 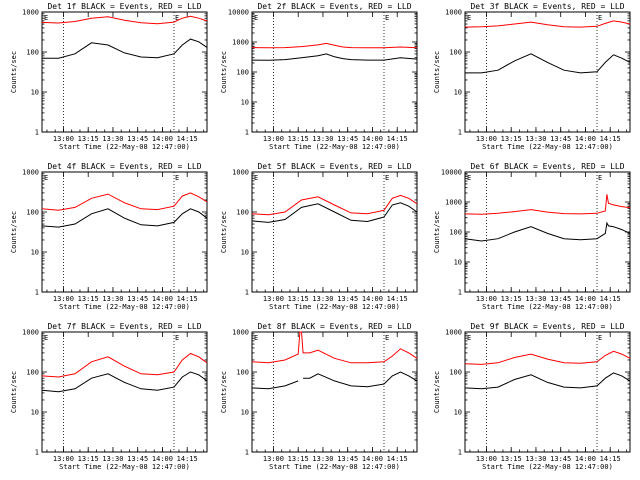 I want to click on panel-title: Det 1f BLACK = Events, RED = LLD, so click(x=124, y=6).